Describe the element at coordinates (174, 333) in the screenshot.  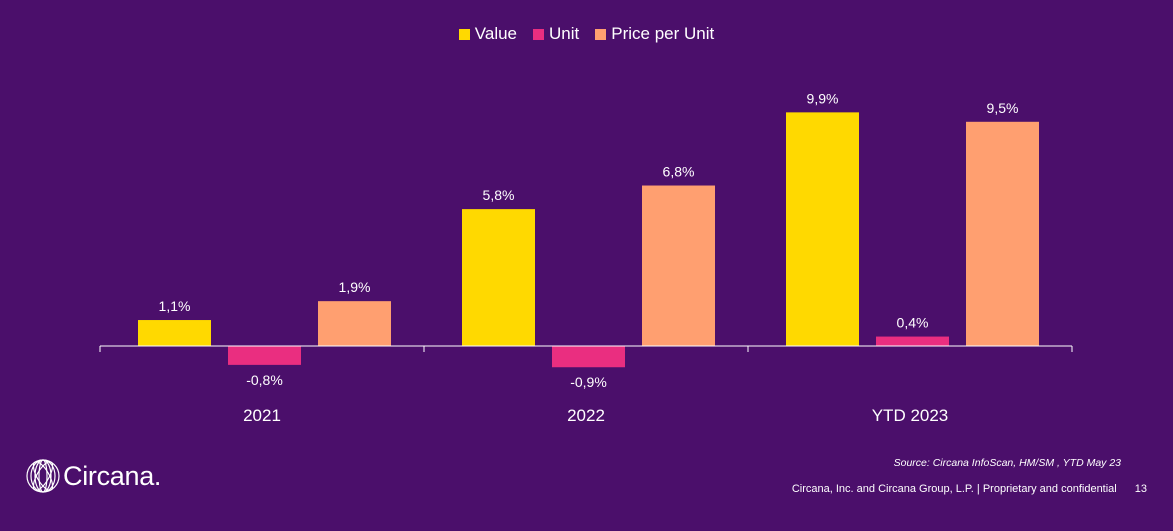
I see `bar-value-2021` at that location.